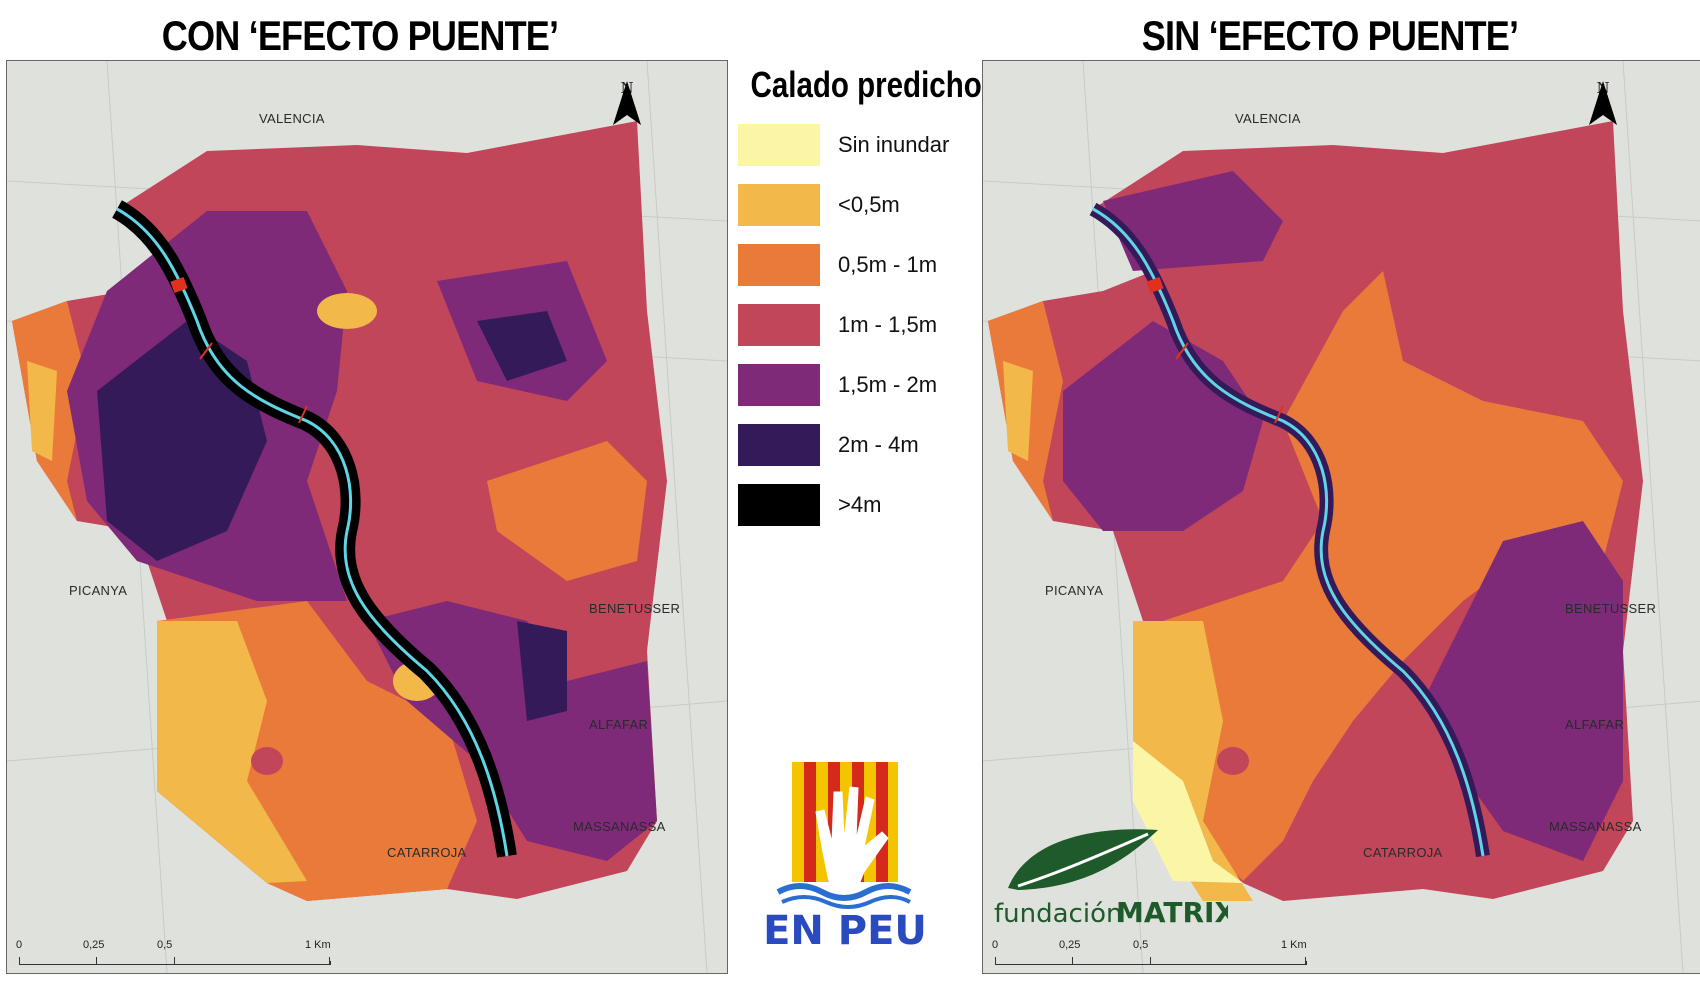 The width and height of the screenshot is (1700, 982). What do you see at coordinates (845, 930) in the screenshot?
I see `enpeu-text: EN PEU` at bounding box center [845, 930].